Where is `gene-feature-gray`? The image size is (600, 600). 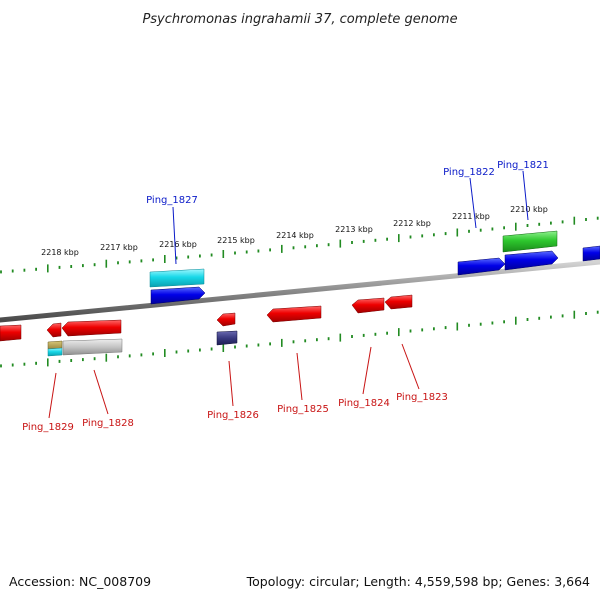 gene-feature-gray is located at coordinates (92, 347).